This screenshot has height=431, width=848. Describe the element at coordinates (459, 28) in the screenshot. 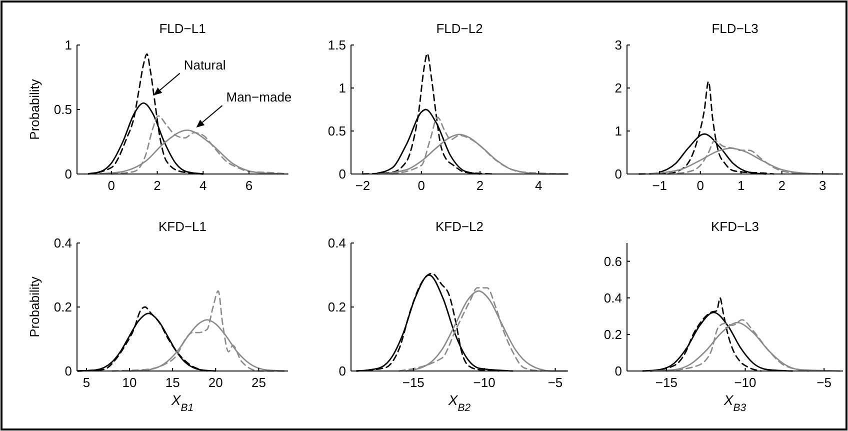

I see `chart-title: FLD−L2` at that location.